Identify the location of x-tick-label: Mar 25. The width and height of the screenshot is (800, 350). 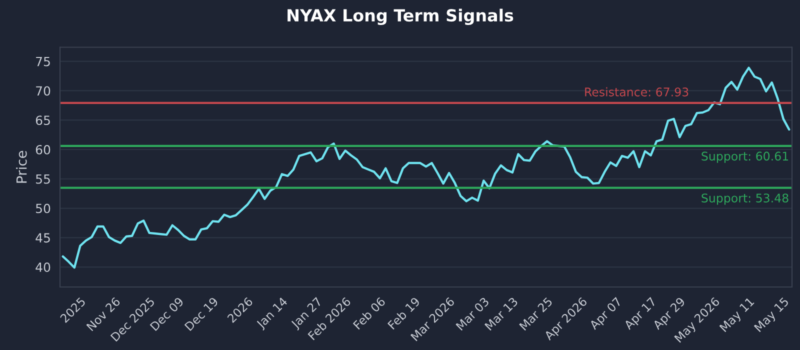
(535, 313).